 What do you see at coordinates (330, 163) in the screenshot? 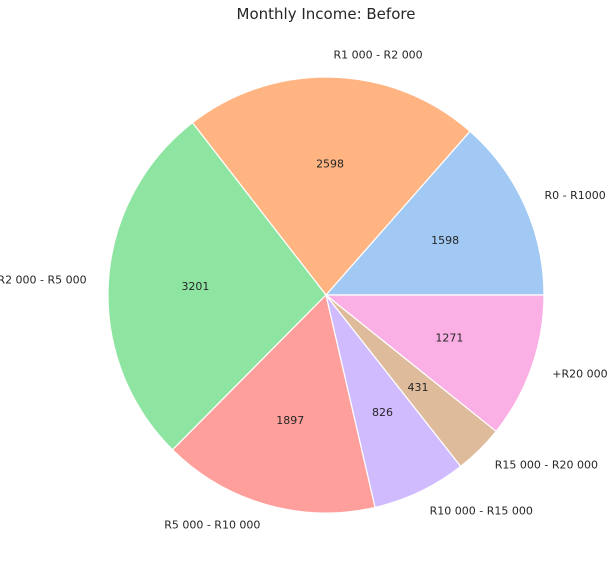
I see `value-label-r1-000-r2-000: 2598` at bounding box center [330, 163].